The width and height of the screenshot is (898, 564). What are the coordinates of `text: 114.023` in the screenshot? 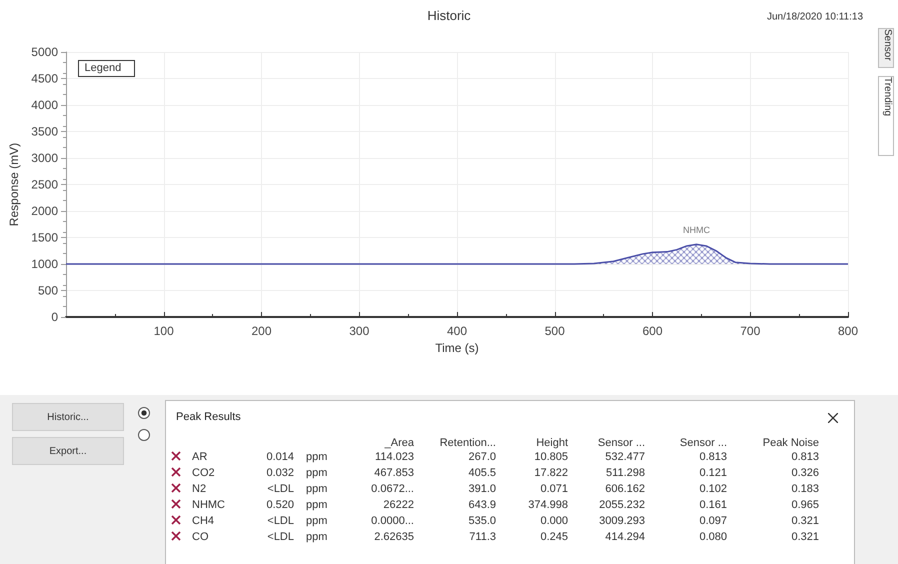 It's located at (394, 457).